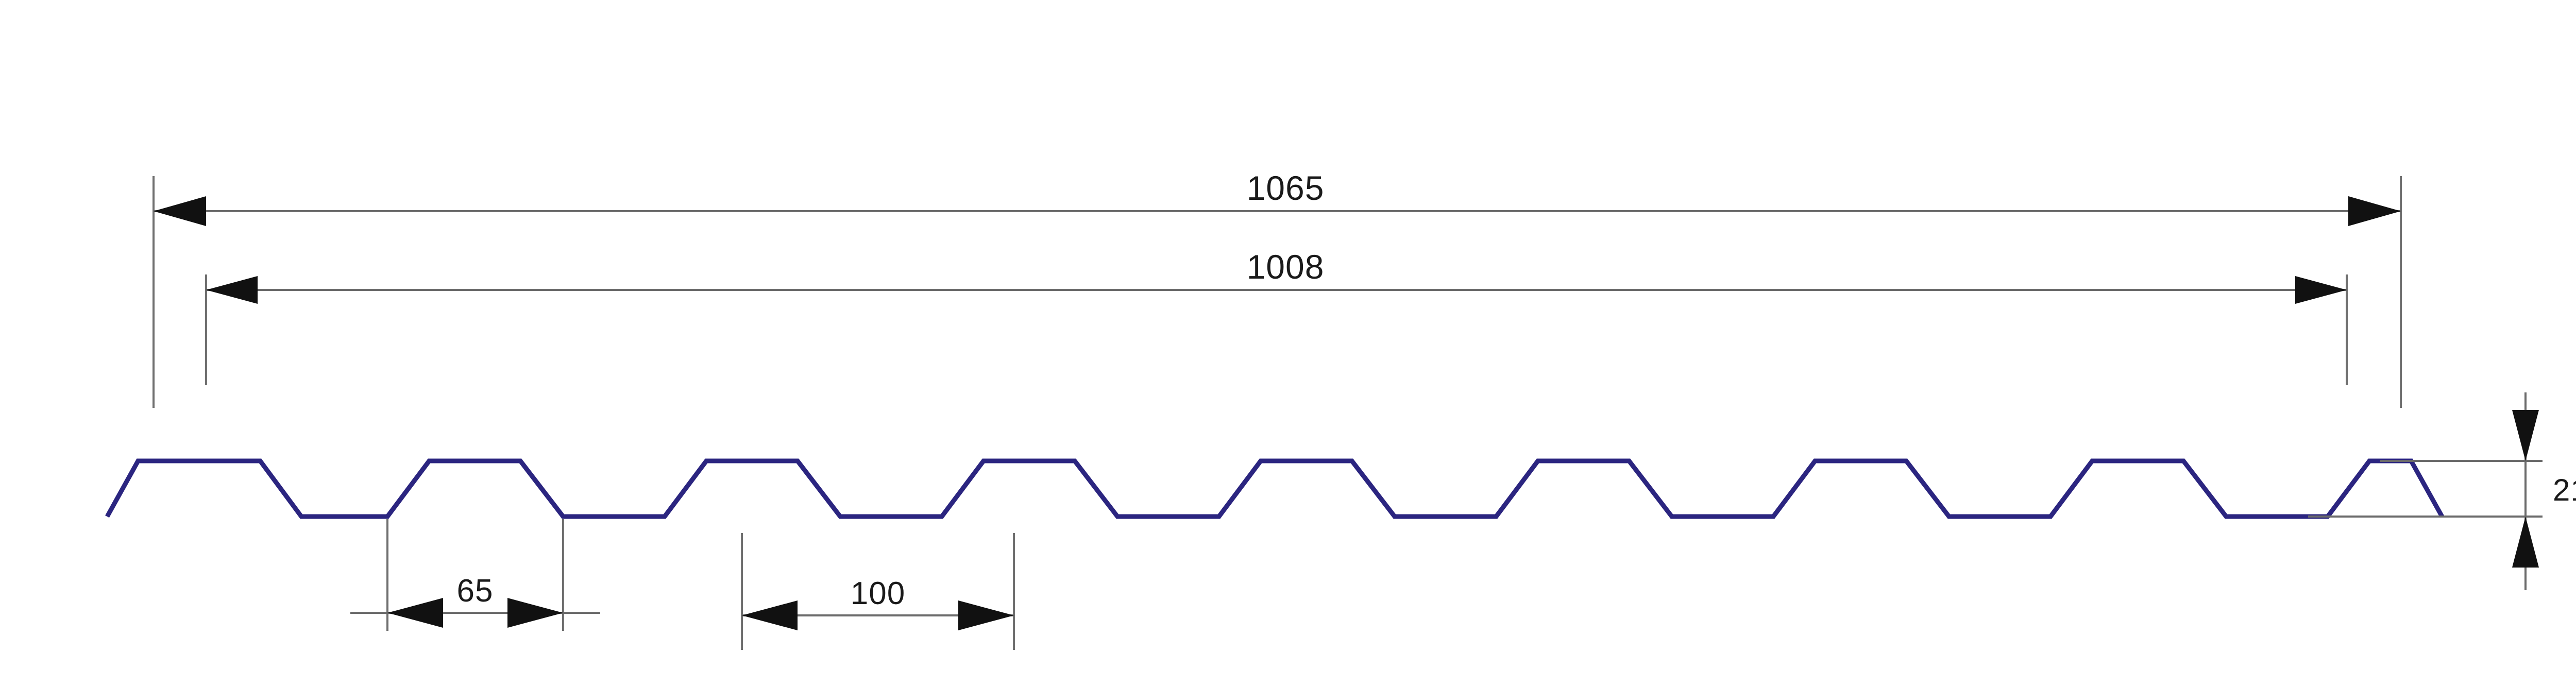  What do you see at coordinates (2544, 491) in the screenshot?
I see `dimension-profile-height: 21 мм` at bounding box center [2544, 491].